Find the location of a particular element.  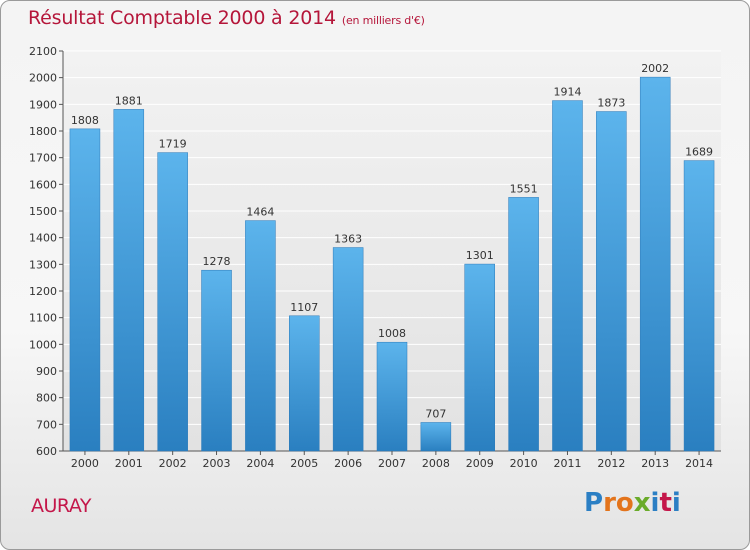

x-tick-label: 2013 is located at coordinates (655, 463).